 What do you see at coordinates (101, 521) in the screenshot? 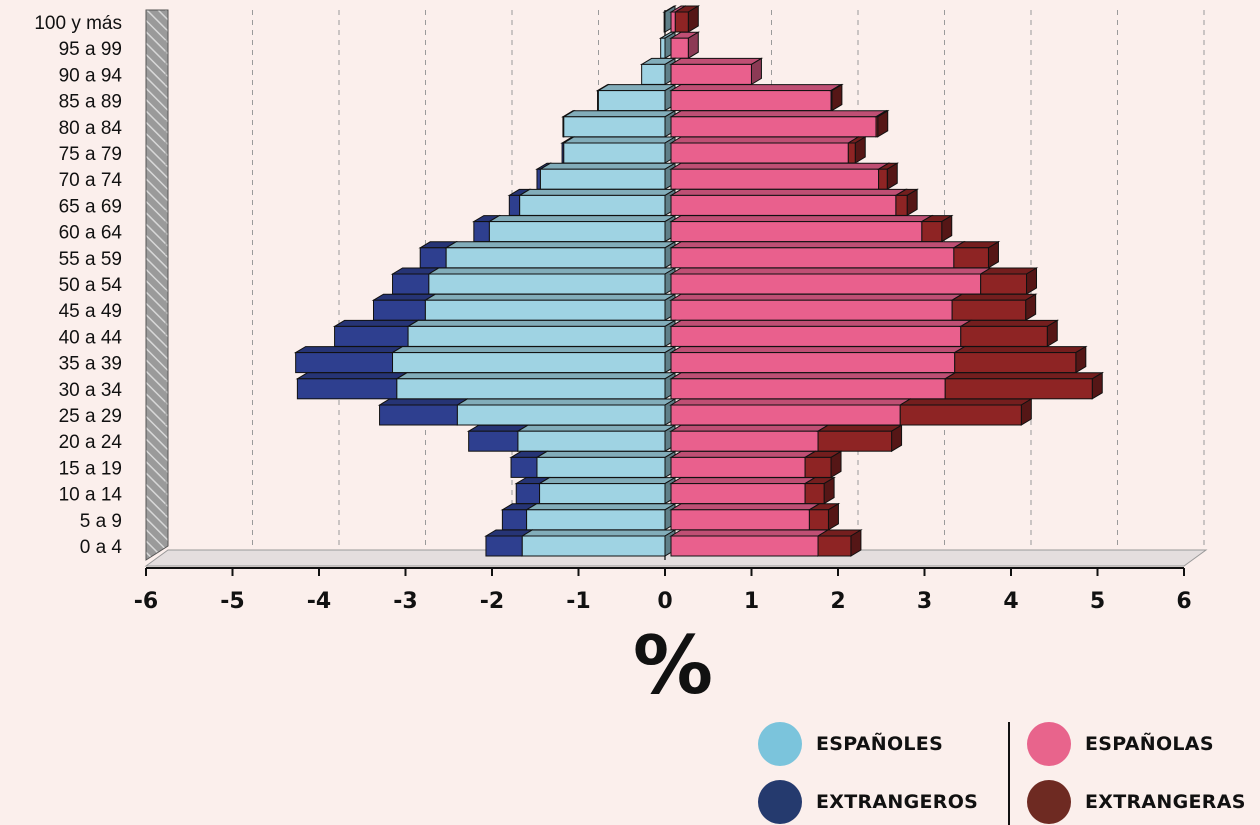
I see `category-label: 5 a 9` at bounding box center [101, 521].